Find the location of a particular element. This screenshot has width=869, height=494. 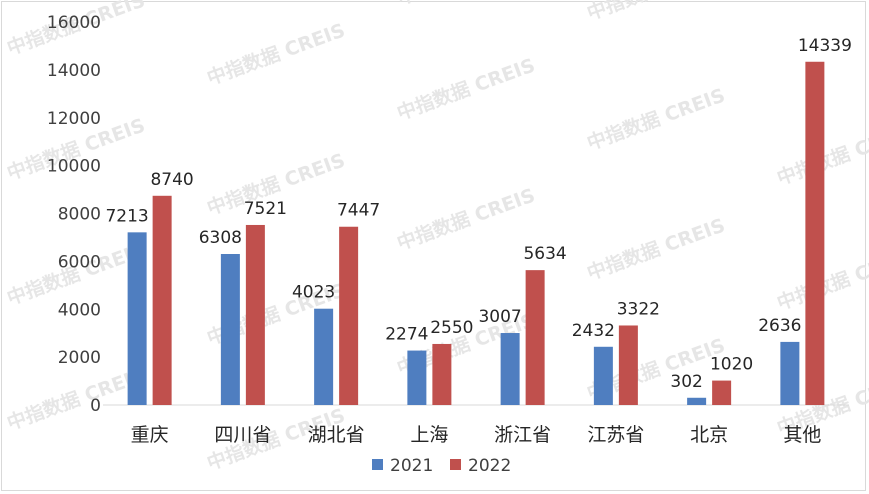

y-axis: 0 2000 4000 6000 8000 10000 12000 14000 16000 is located at coordinates (74, 214).